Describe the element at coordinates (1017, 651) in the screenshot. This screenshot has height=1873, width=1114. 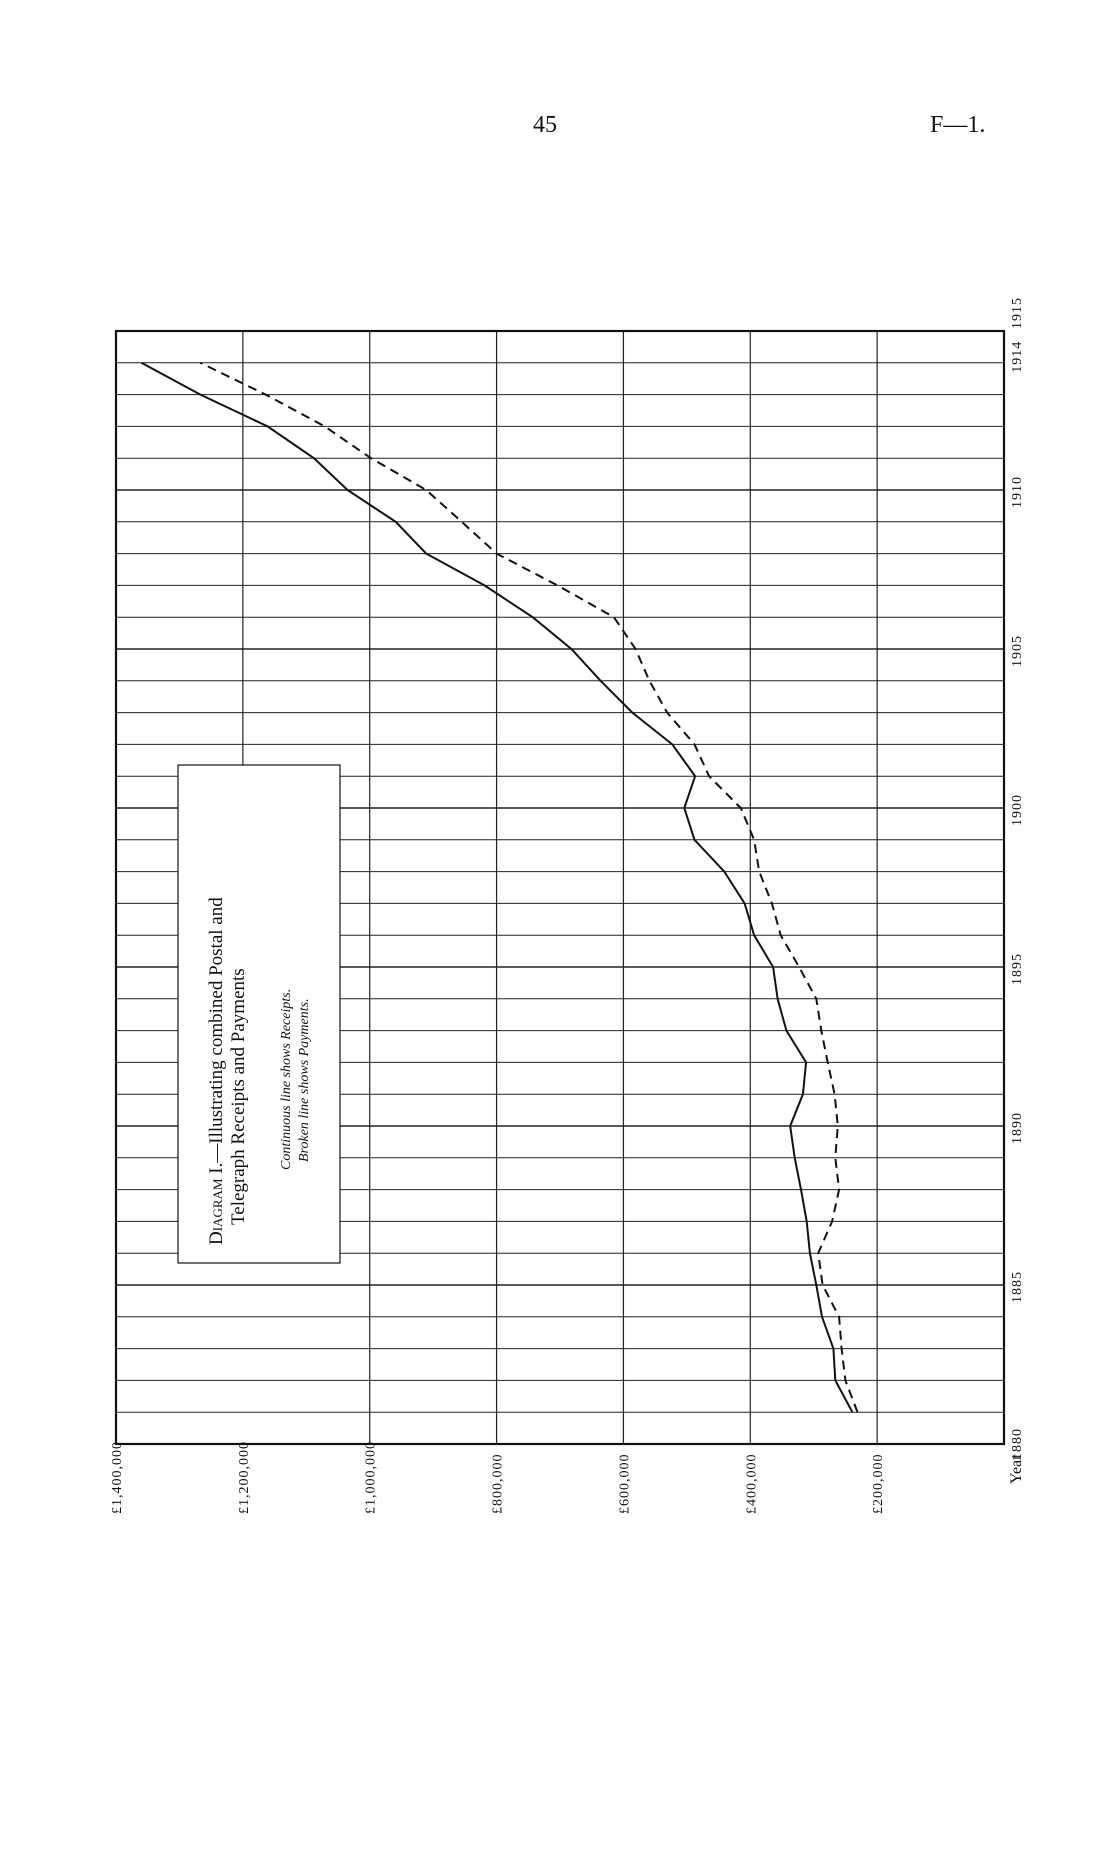
I see `year-tick-label: 1905` at that location.